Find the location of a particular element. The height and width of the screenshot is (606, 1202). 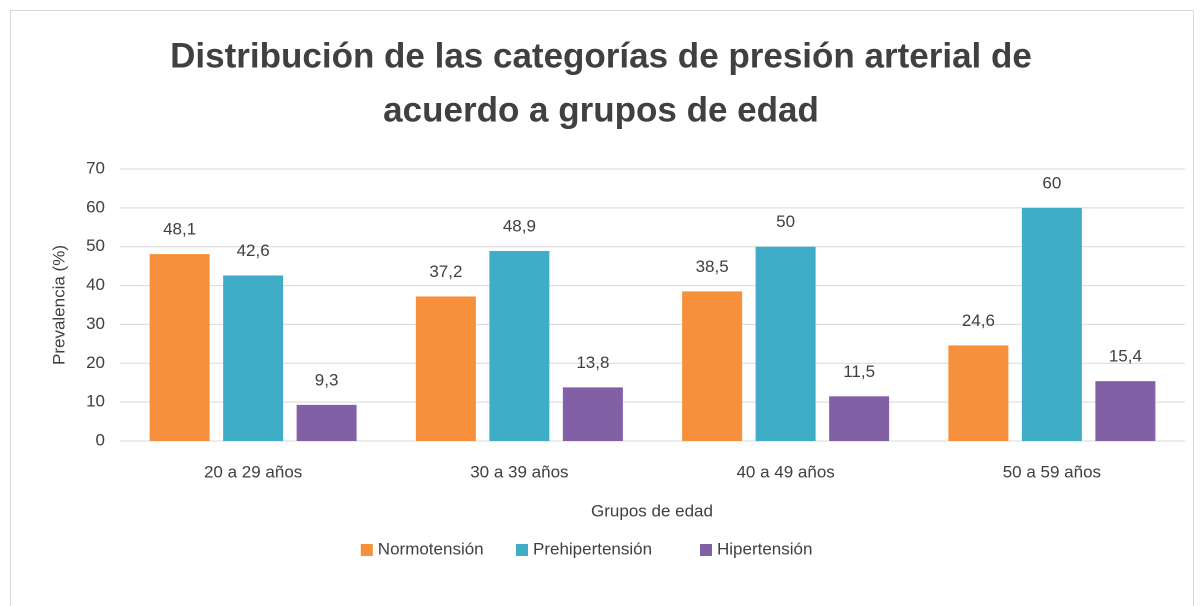

data-label: 38,5 is located at coordinates (712, 266).